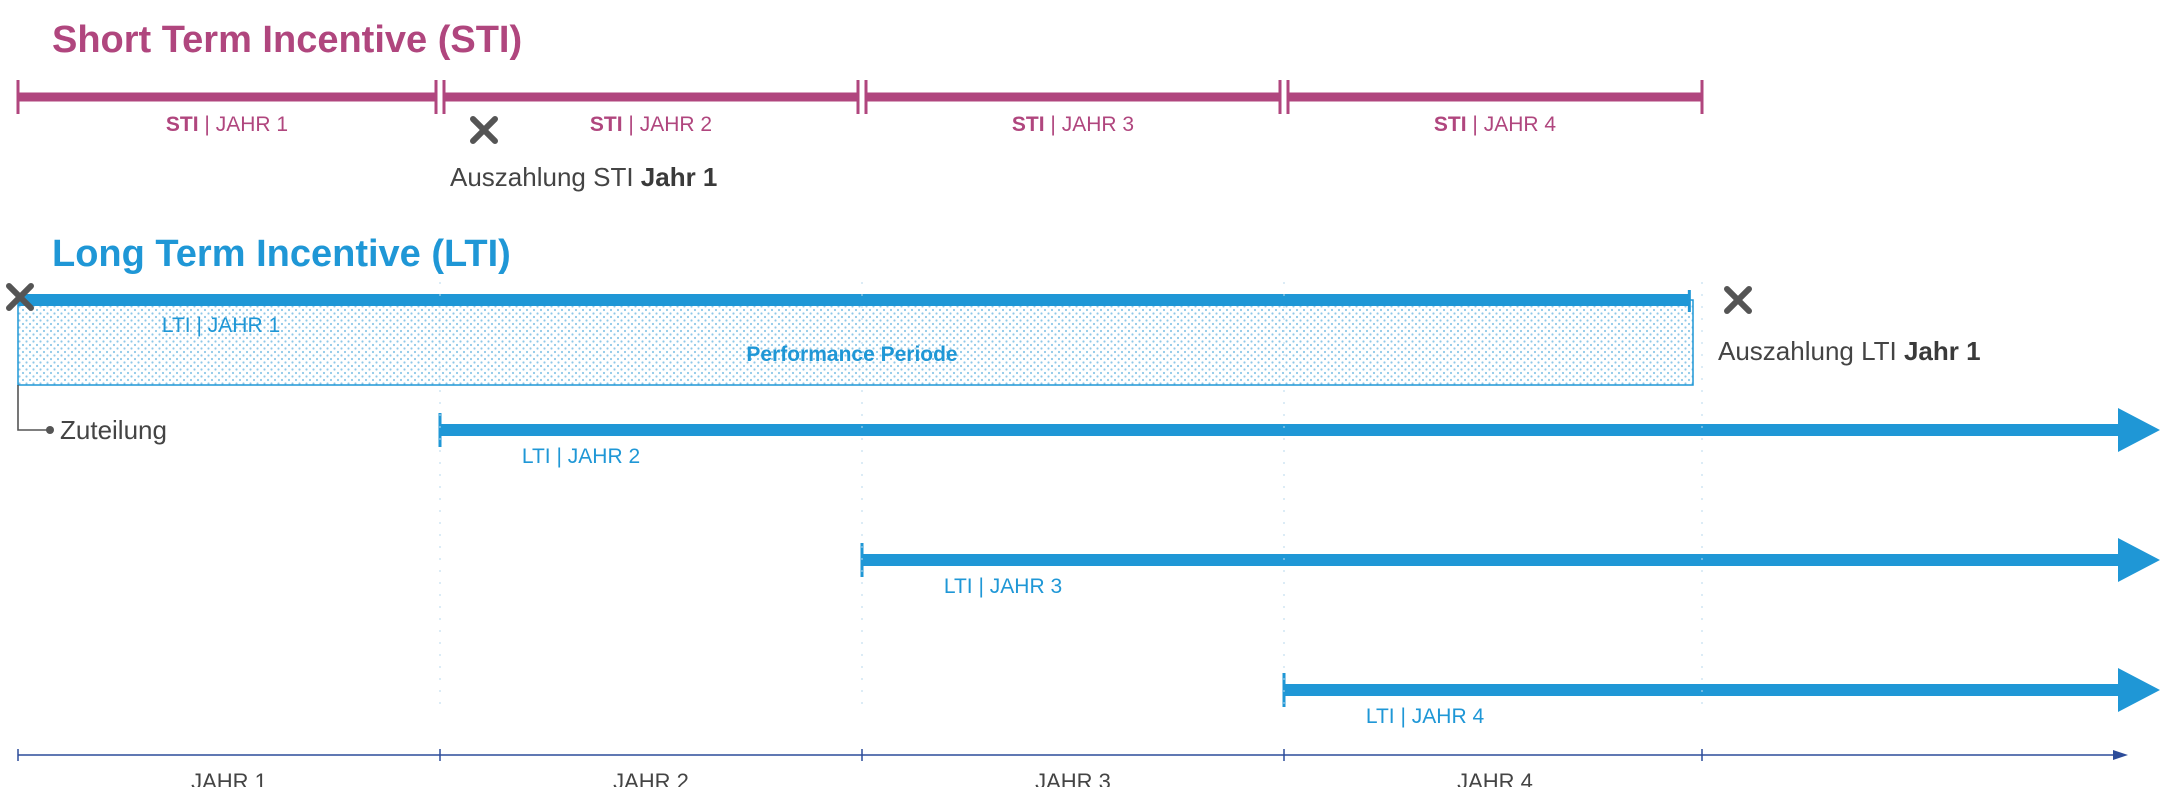  Describe the element at coordinates (229, 778) in the screenshot. I see `axis-year-label: JAHR 1` at that location.